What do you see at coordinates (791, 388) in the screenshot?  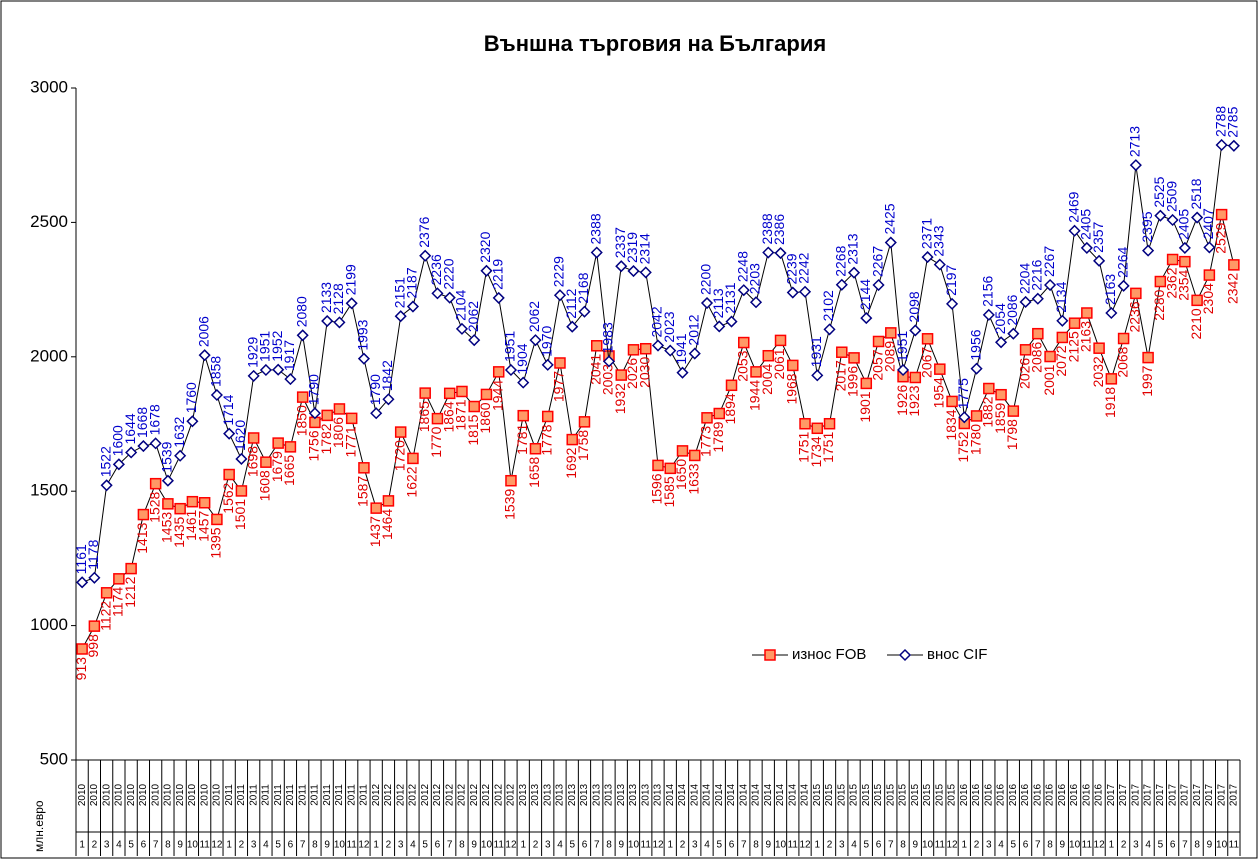 I see `data-label: 1968` at bounding box center [791, 388].